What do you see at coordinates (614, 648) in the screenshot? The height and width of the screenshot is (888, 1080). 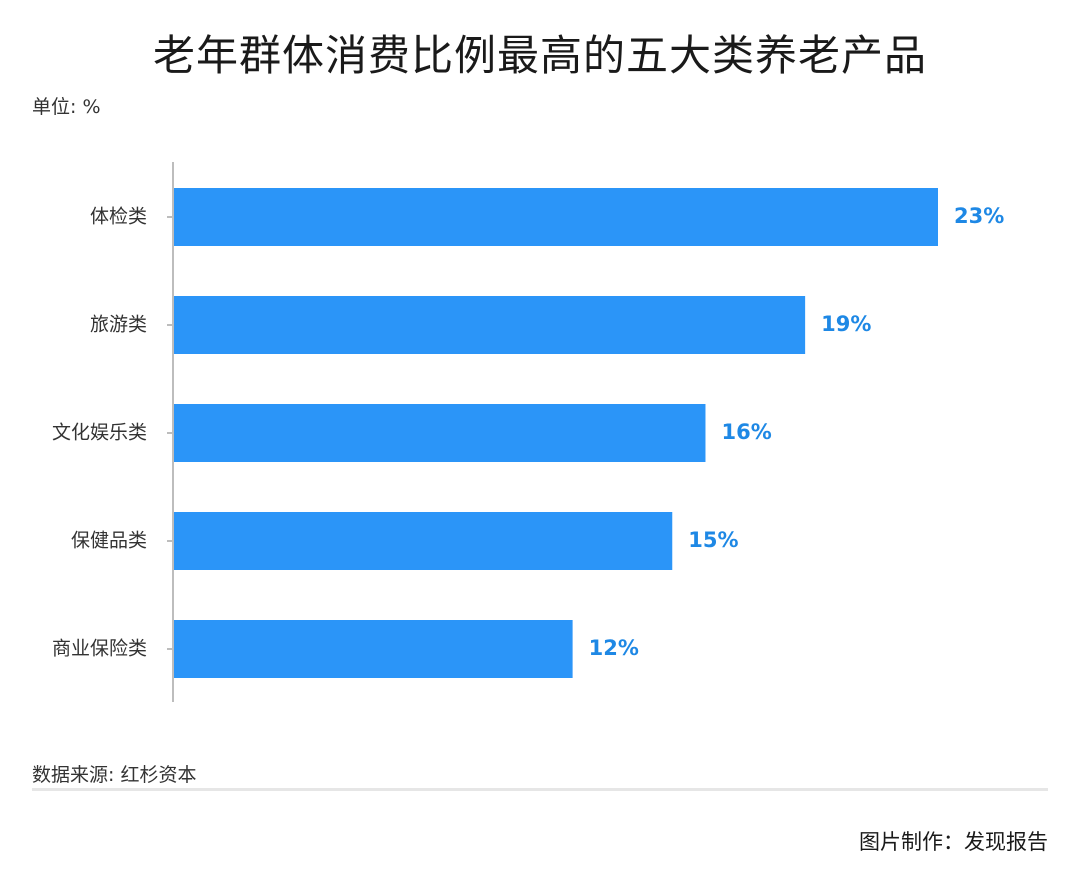 I see `data-label: 12%` at bounding box center [614, 648].